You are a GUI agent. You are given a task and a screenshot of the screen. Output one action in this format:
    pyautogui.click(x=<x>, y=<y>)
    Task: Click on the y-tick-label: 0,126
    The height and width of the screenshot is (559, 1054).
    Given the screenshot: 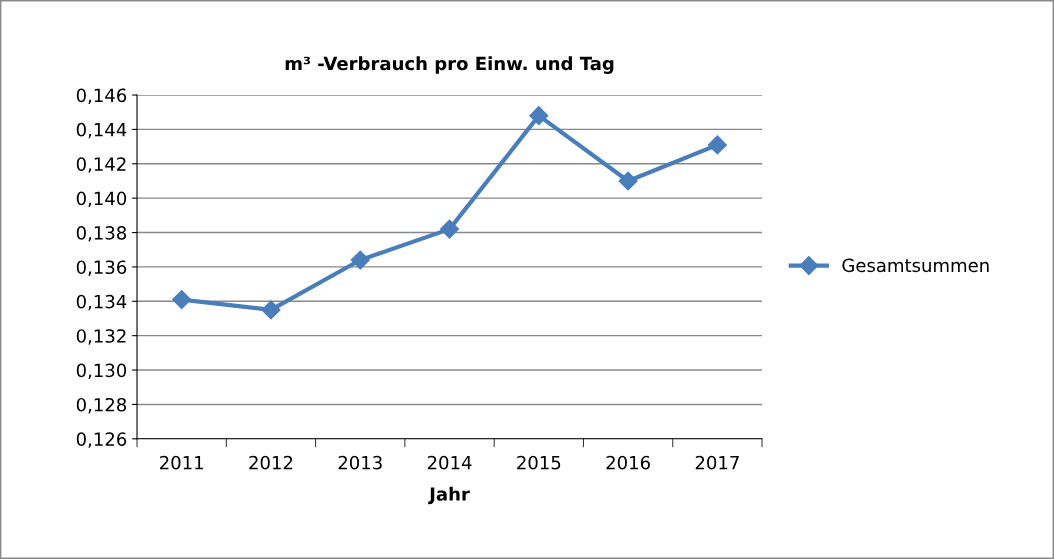 What is the action you would take?
    pyautogui.click(x=101, y=440)
    